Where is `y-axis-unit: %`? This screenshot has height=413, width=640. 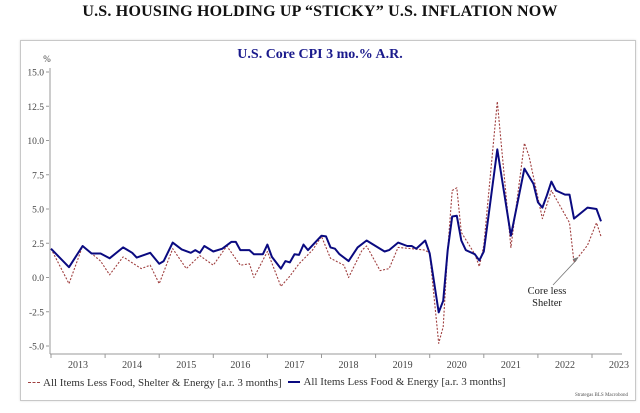 y-axis-unit: % is located at coordinates (47, 59).